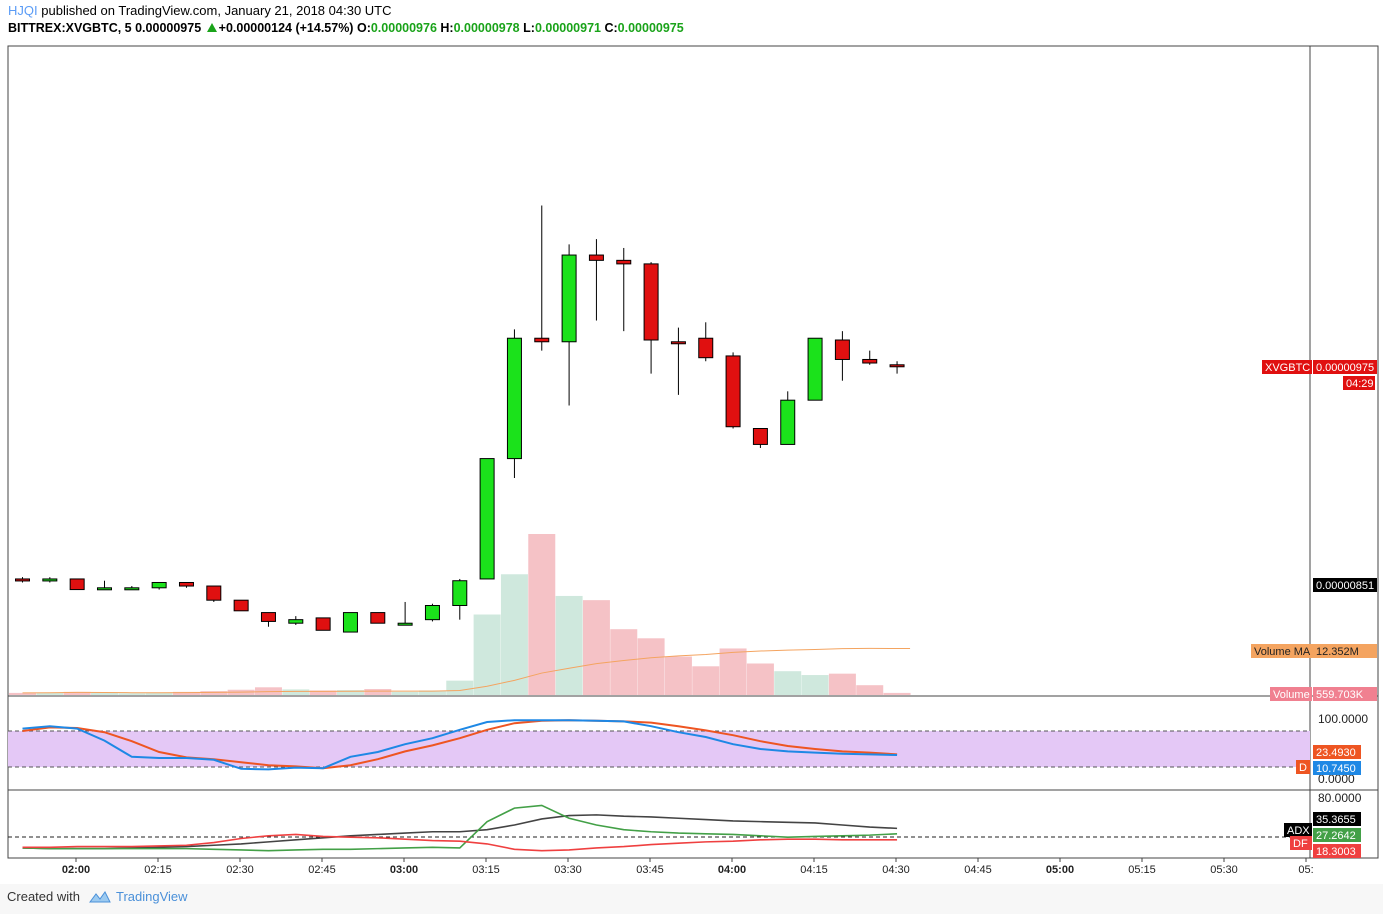 The height and width of the screenshot is (914, 1383). What do you see at coordinates (23, 10) in the screenshot?
I see `author-link: HJQI` at bounding box center [23, 10].